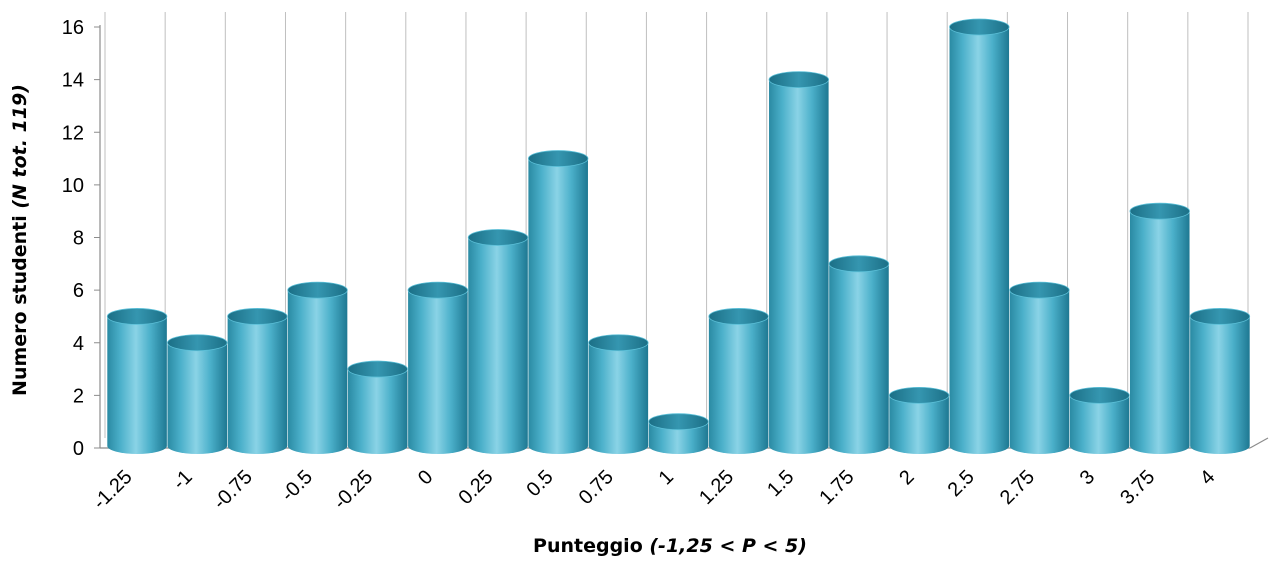 Image resolution: width=1276 pixels, height=569 pixels. What do you see at coordinates (1087, 477) in the screenshot?
I see `x-tick-label: 3` at bounding box center [1087, 477].